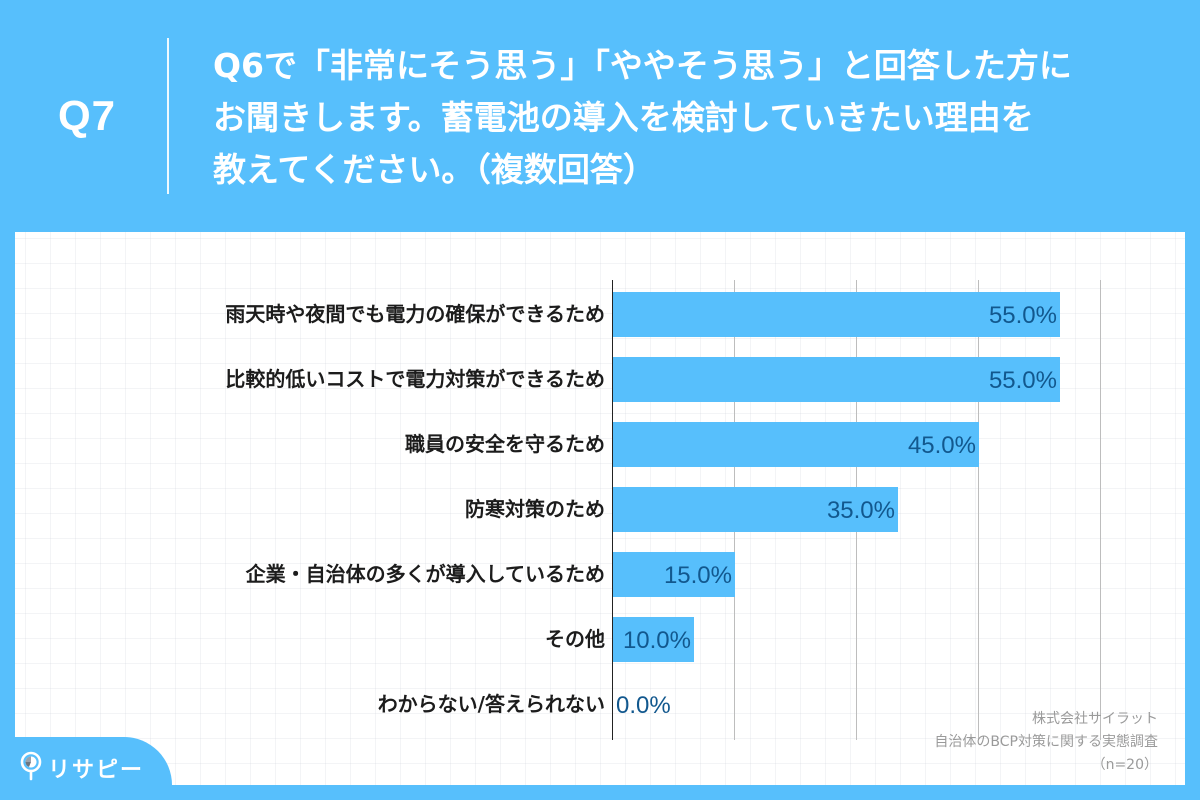  Describe the element at coordinates (642, 65) in the screenshot. I see `question-line-1: Q6で「非常にそう思う」「ややそう思う」と回答した方に` at that location.